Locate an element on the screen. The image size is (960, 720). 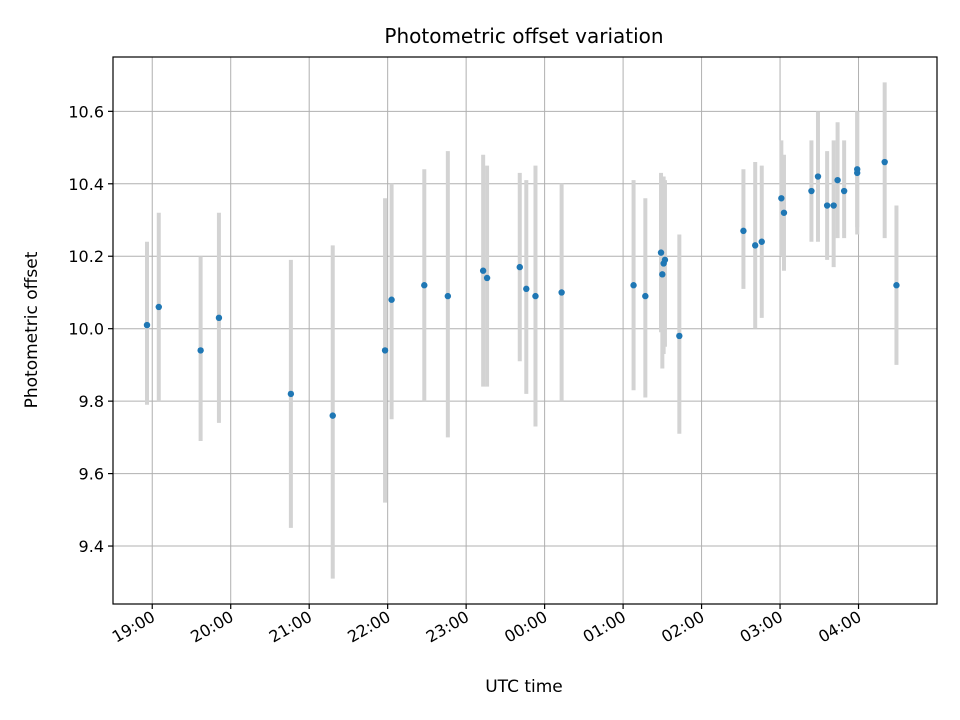
x-tick-label: 20:00 is located at coordinates (211, 627).